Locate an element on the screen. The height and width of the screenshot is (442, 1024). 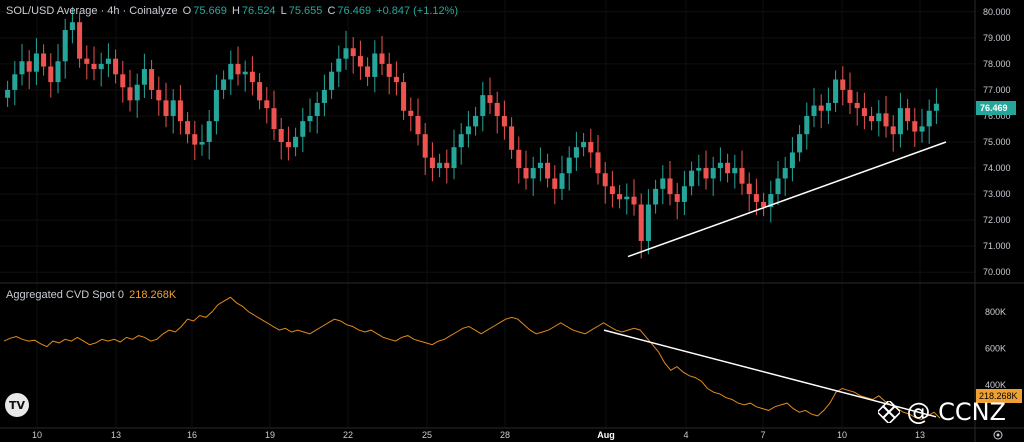
open-value: 75.669 is located at coordinates (210, 11).